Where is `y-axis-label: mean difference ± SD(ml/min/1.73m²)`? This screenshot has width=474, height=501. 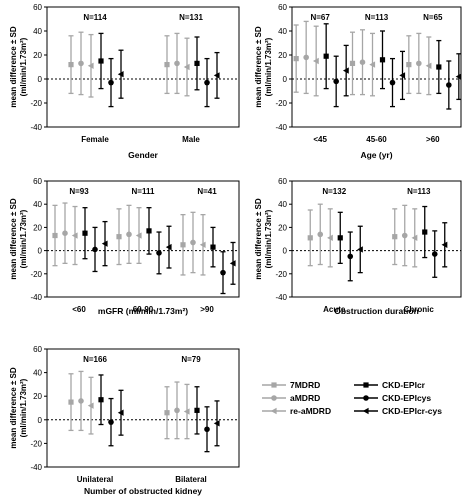
y-axis-label: mean difference ± SD(ml/min/1.73m²) is located at coordinates (18, 408).